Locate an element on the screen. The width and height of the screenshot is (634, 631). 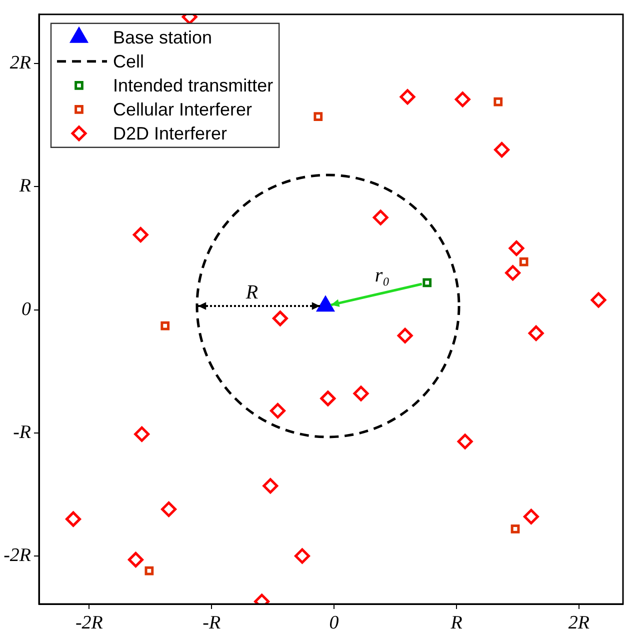
legend-label: Cell is located at coordinates (128, 61).